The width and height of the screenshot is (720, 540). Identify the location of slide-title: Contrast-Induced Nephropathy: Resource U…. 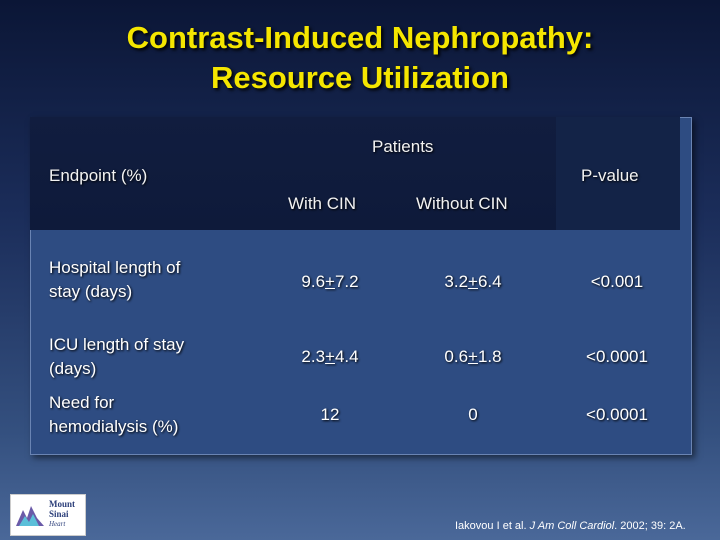
(360, 58).